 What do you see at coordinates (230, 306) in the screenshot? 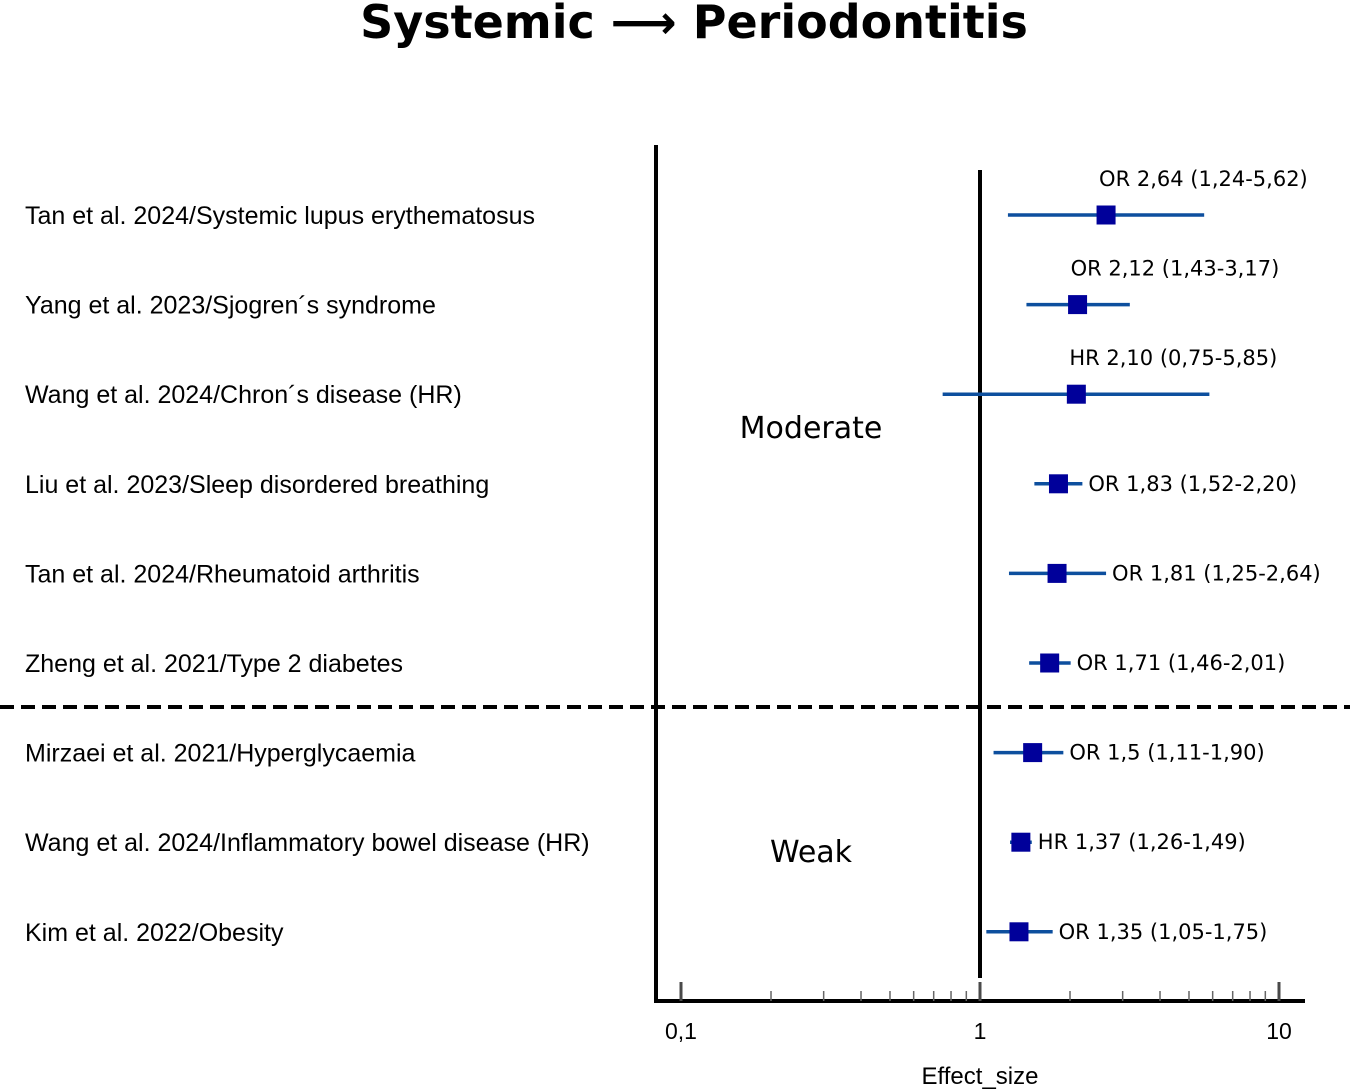
I see `study-label: Yang et al. 2023/Sjogren´s syndrome` at bounding box center [230, 306].